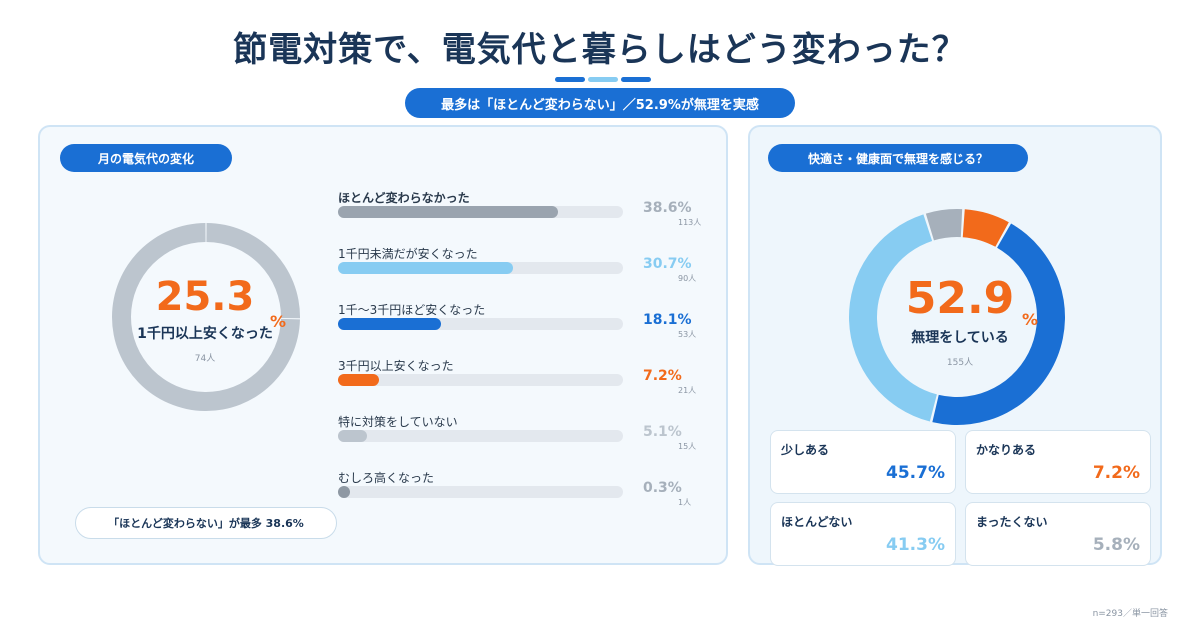 The image size is (1200, 630). Describe the element at coordinates (1130, 614) in the screenshot. I see `footnote: n=293／単一回答` at that location.